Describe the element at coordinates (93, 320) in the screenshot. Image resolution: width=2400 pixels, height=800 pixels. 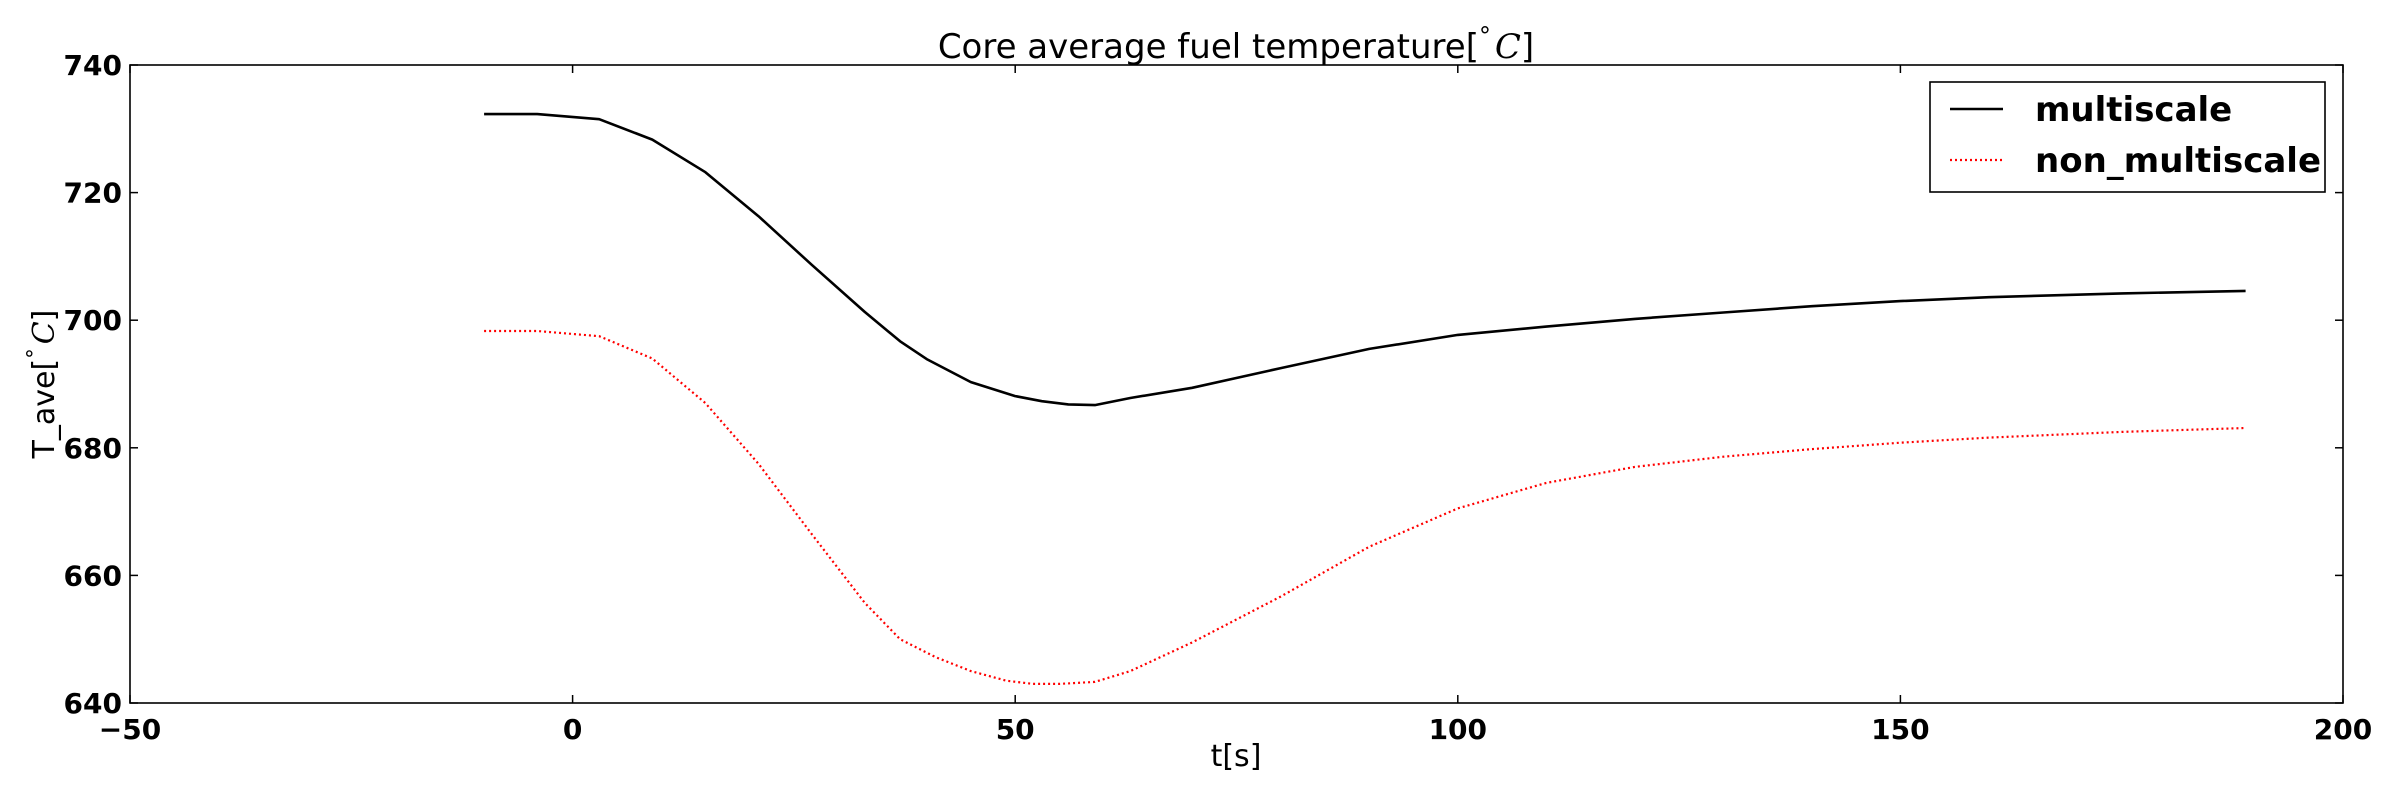
I see `y-tick-label: 700` at that location.